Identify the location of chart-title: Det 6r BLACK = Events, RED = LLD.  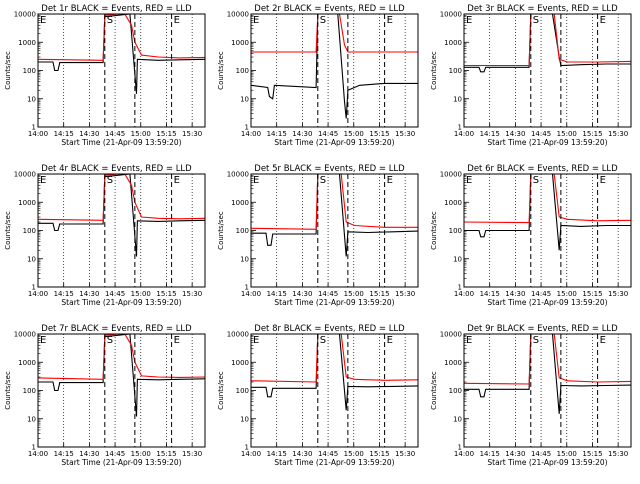
(542, 169).